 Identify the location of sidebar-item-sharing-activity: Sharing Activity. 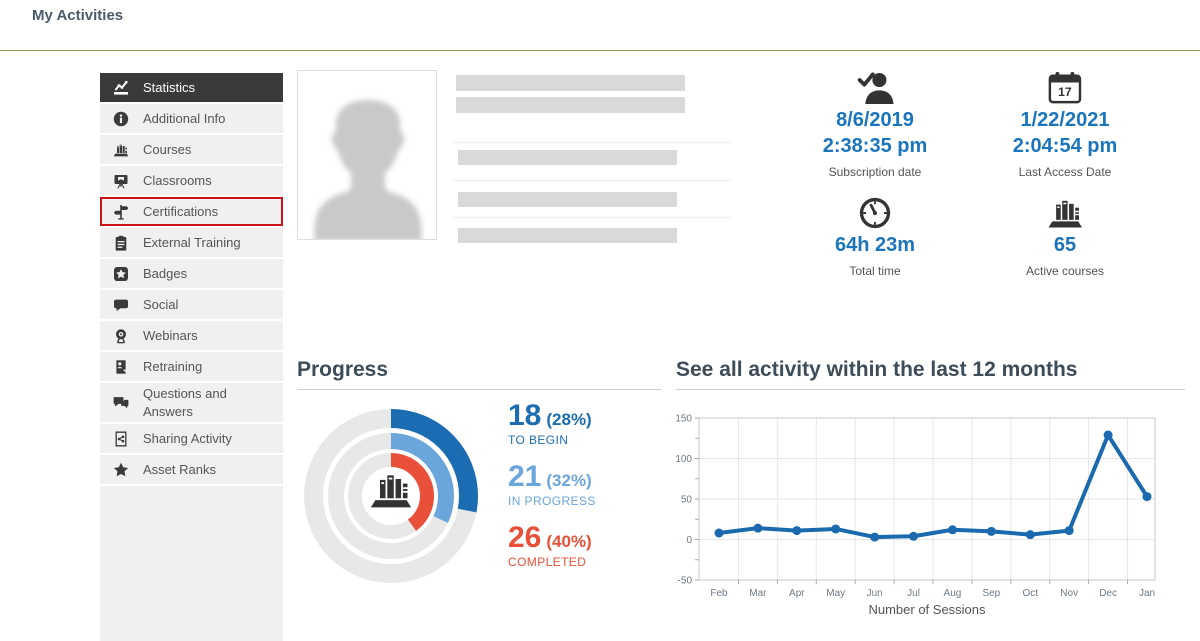
(191, 440).